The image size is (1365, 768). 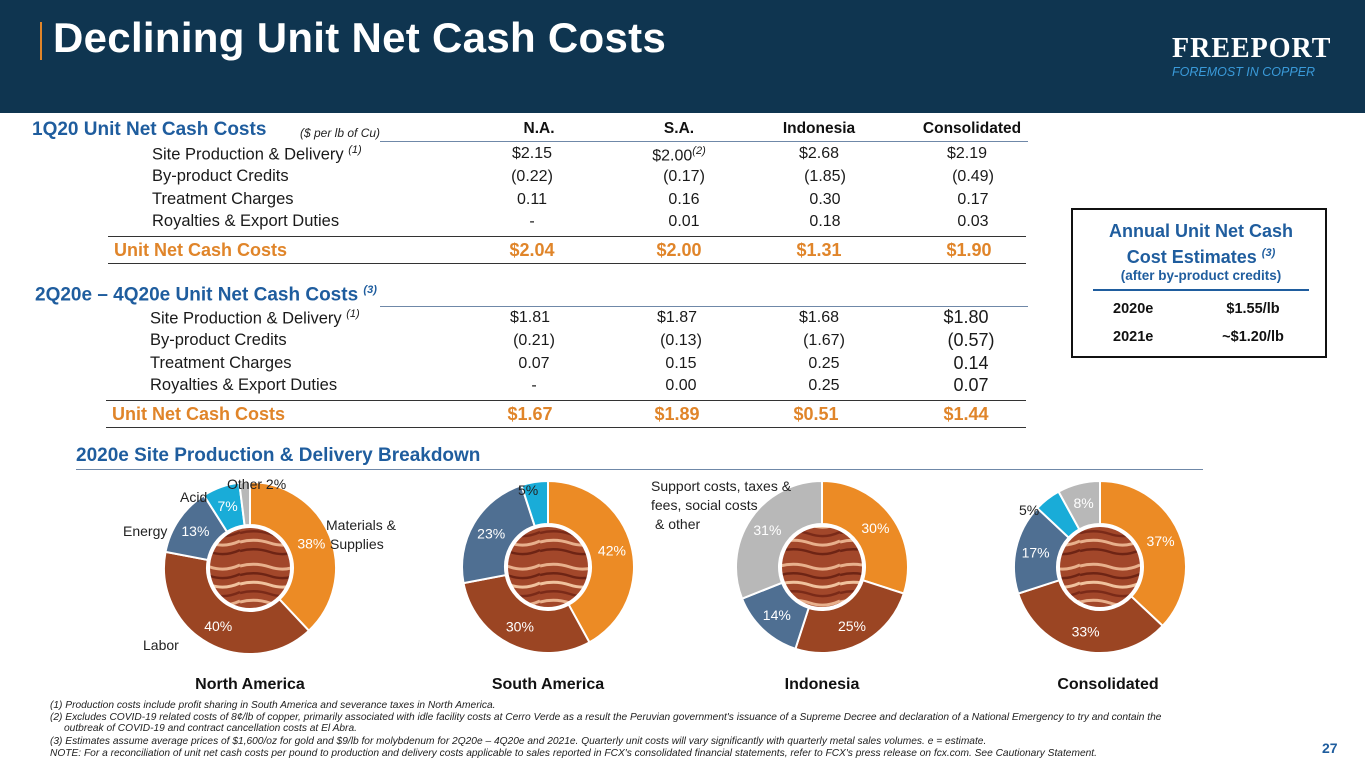 I want to click on t2-cell: 0.25, so click(x=824, y=385).